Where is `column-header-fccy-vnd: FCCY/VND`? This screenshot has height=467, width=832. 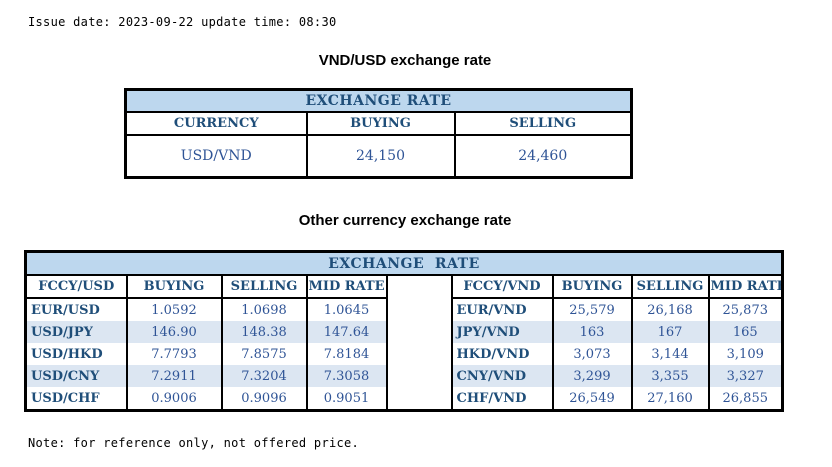
column-header-fccy-vnd: FCCY/VND is located at coordinates (502, 287).